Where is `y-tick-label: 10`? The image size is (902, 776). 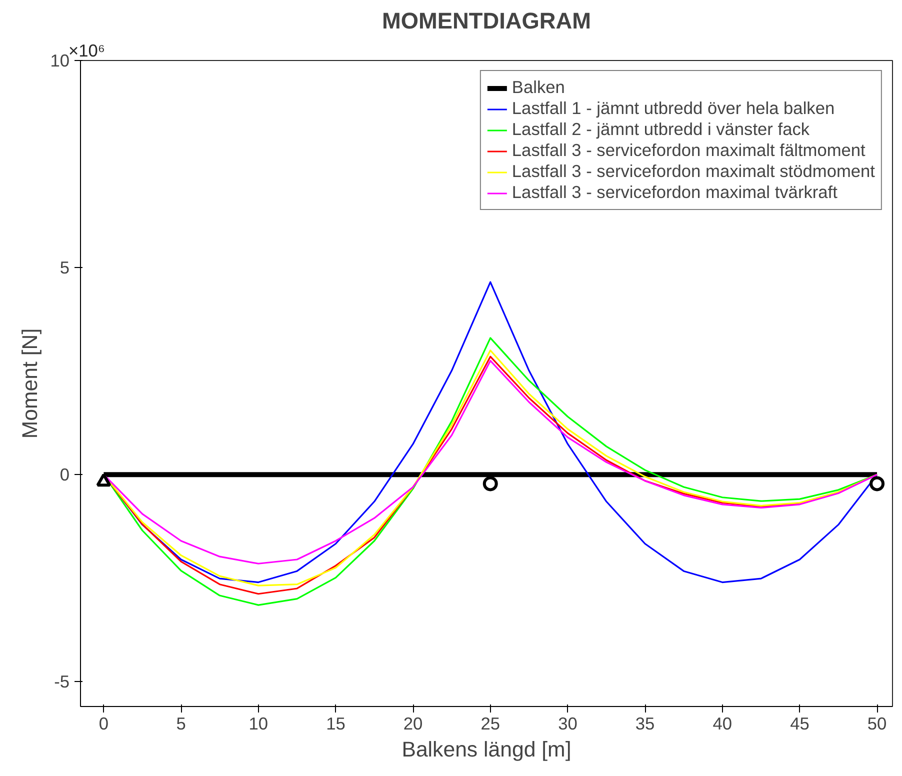 y-tick-label: 10 is located at coordinates (60, 60).